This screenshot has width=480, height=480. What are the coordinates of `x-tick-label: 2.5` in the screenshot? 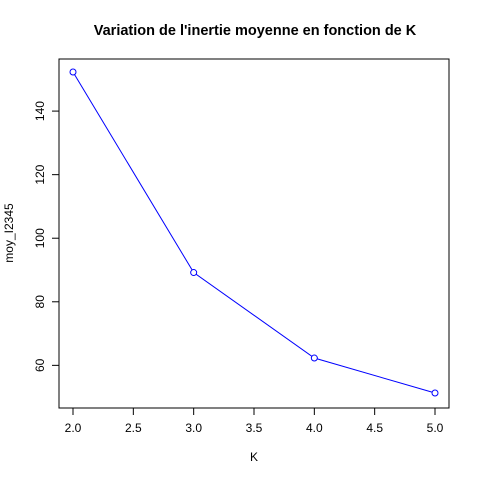 It's located at (133, 428).